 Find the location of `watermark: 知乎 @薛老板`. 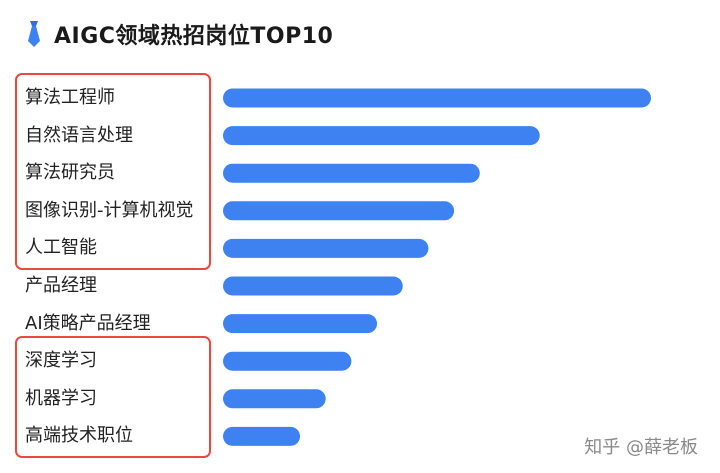

watermark: 知乎 @薛老板 is located at coordinates (641, 447).